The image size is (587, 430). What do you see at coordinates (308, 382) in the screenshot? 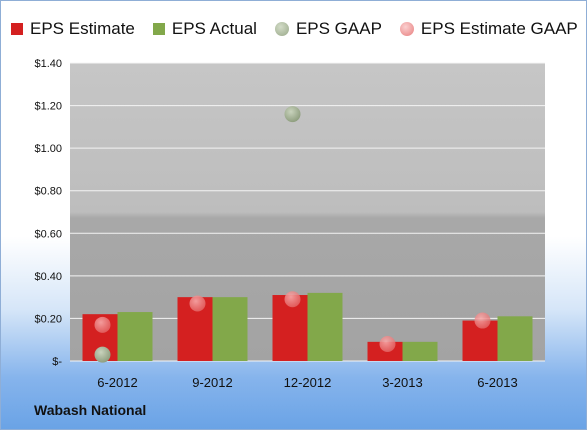
I see `x-tick-label: 12-2012` at bounding box center [308, 382].